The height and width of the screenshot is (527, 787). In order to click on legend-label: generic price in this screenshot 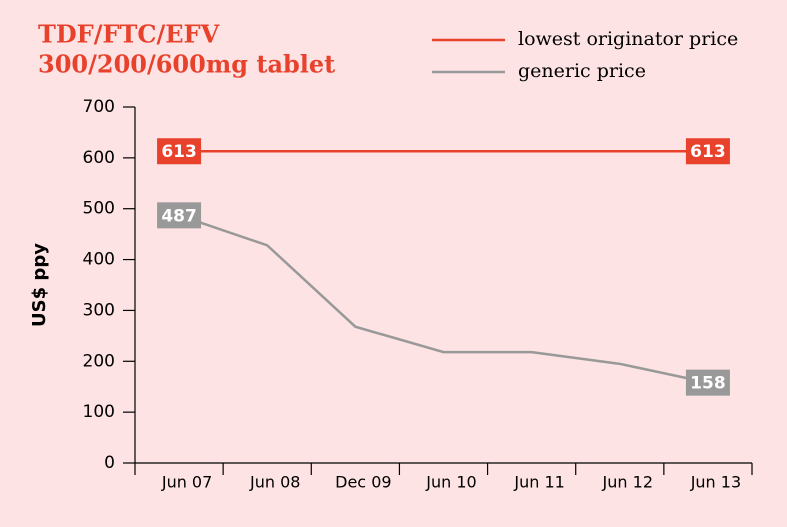, I will do `click(582, 71)`.